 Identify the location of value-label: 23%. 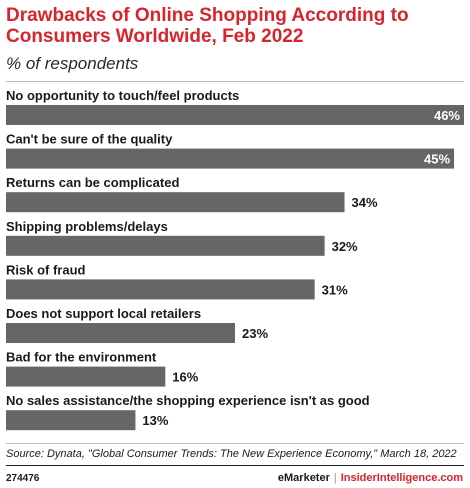
(255, 333).